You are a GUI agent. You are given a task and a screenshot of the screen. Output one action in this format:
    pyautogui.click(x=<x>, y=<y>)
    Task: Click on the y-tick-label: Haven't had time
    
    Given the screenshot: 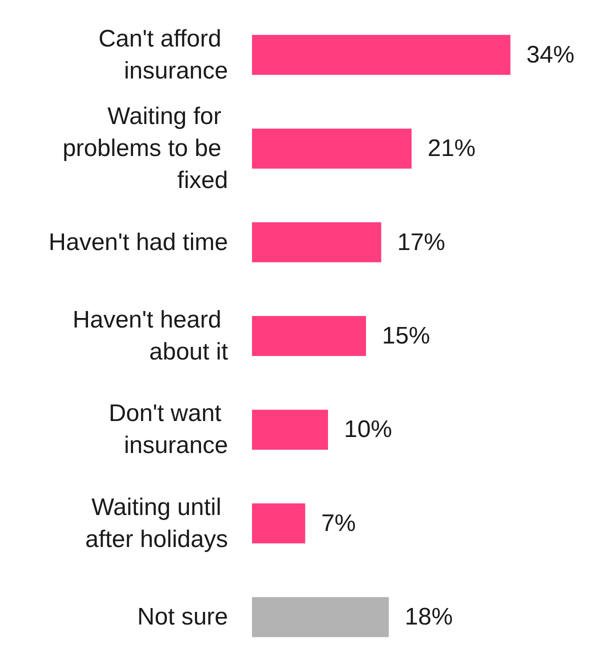 What is the action you would take?
    pyautogui.click(x=138, y=242)
    